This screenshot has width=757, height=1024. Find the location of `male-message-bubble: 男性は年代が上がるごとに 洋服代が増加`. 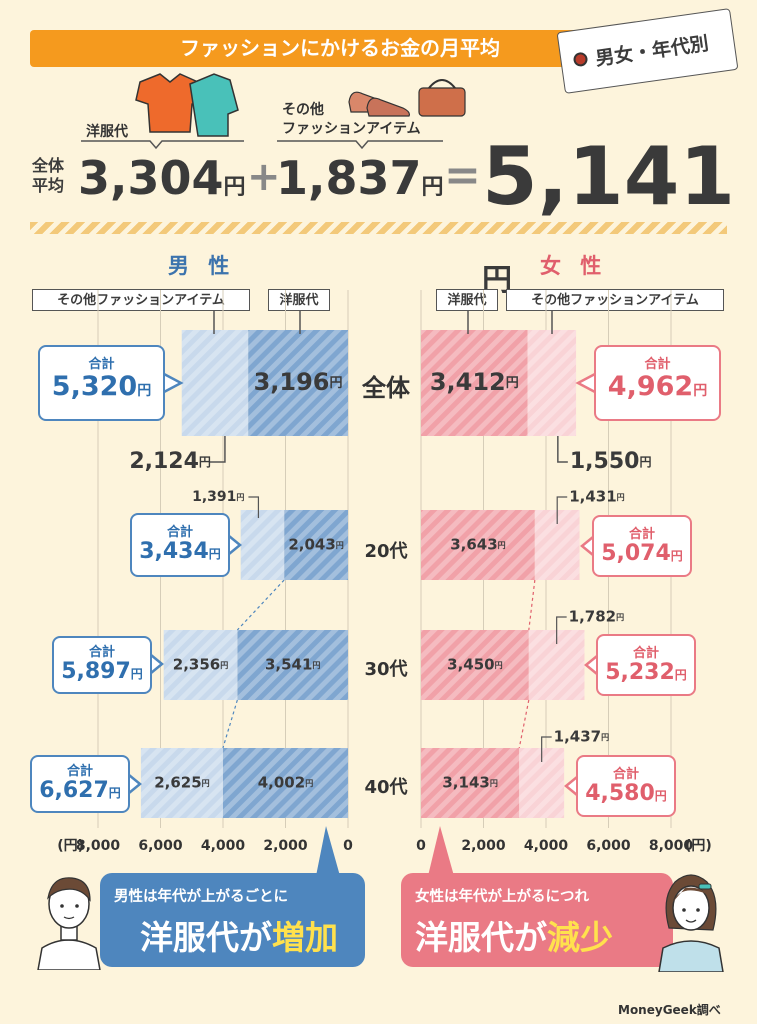

male-message-bubble: 男性は年代が上がるごとに 洋服代が増加 is located at coordinates (232, 920).